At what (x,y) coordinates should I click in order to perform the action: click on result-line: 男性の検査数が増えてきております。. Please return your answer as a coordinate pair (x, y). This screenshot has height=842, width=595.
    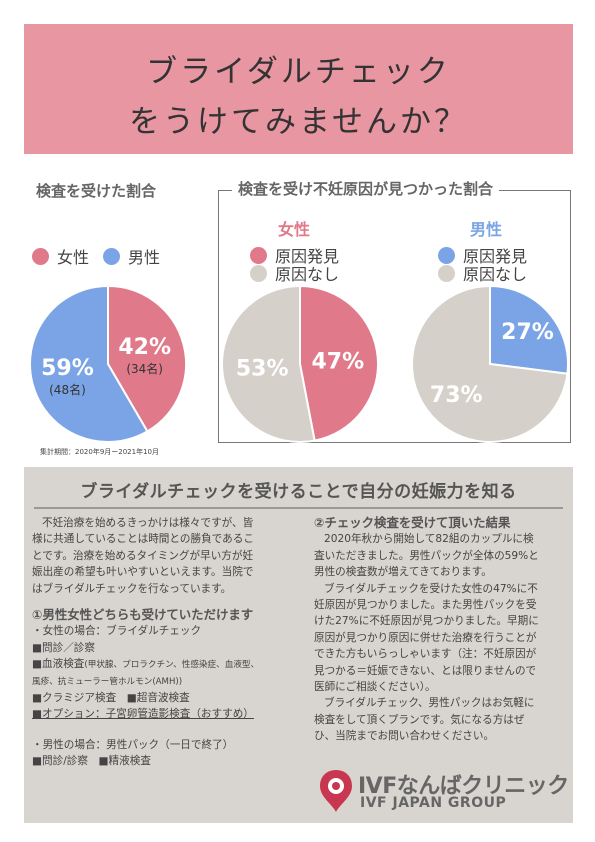
    Looking at the image, I should click on (403, 572).